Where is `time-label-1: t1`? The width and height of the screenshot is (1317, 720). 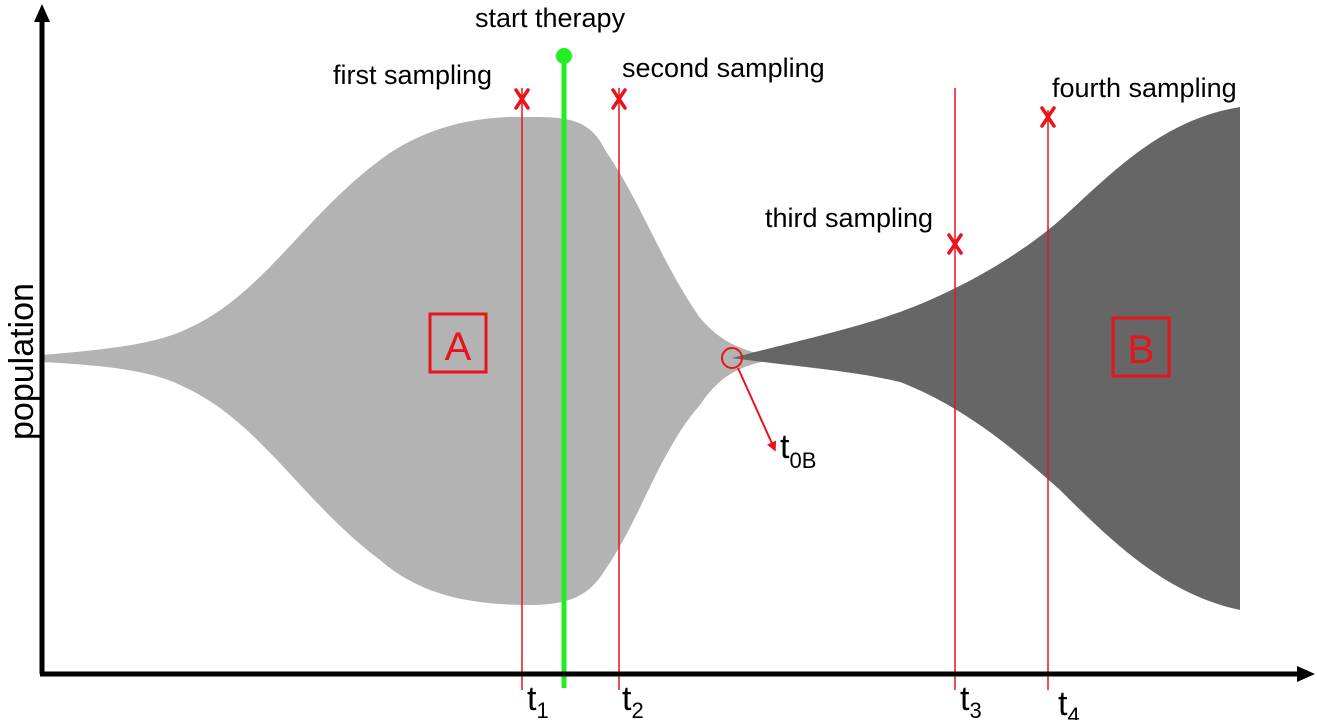
time-label-1: t1 is located at coordinates (538, 700).